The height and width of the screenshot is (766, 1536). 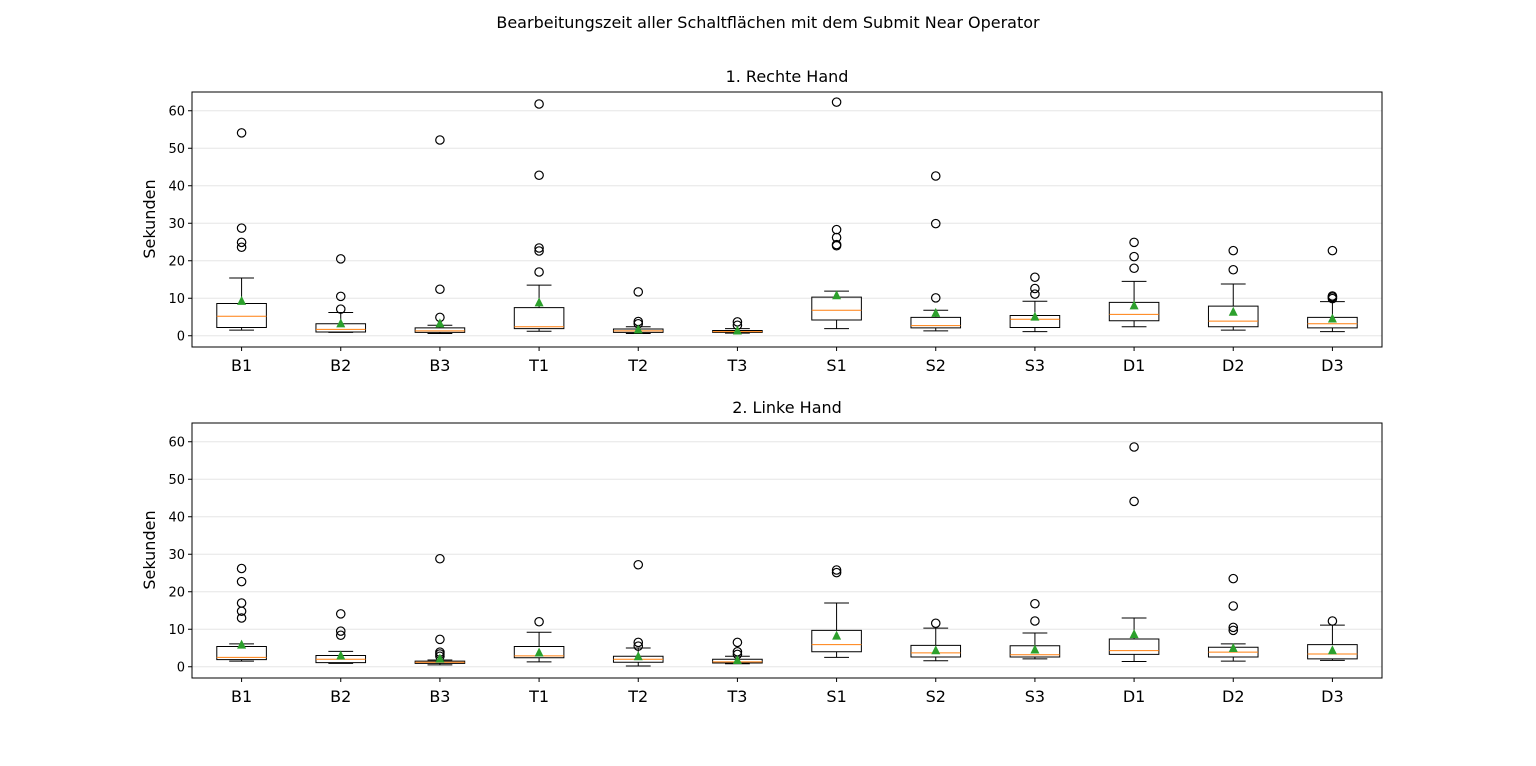 What do you see at coordinates (538, 696) in the screenshot?
I see `x-tick-label: T1` at bounding box center [538, 696].